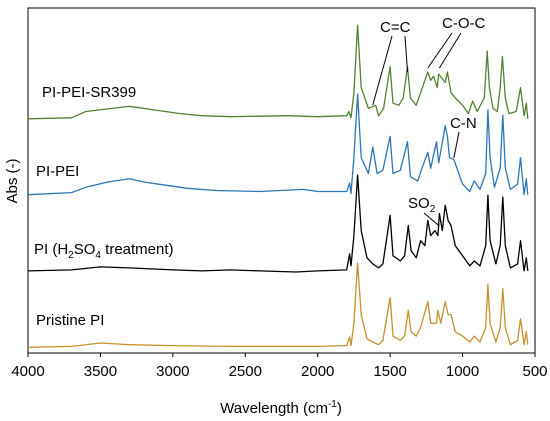 The image size is (550, 421). What do you see at coordinates (463, 23) in the screenshot?
I see `annotation-c-o-c: C-O-C` at bounding box center [463, 23].